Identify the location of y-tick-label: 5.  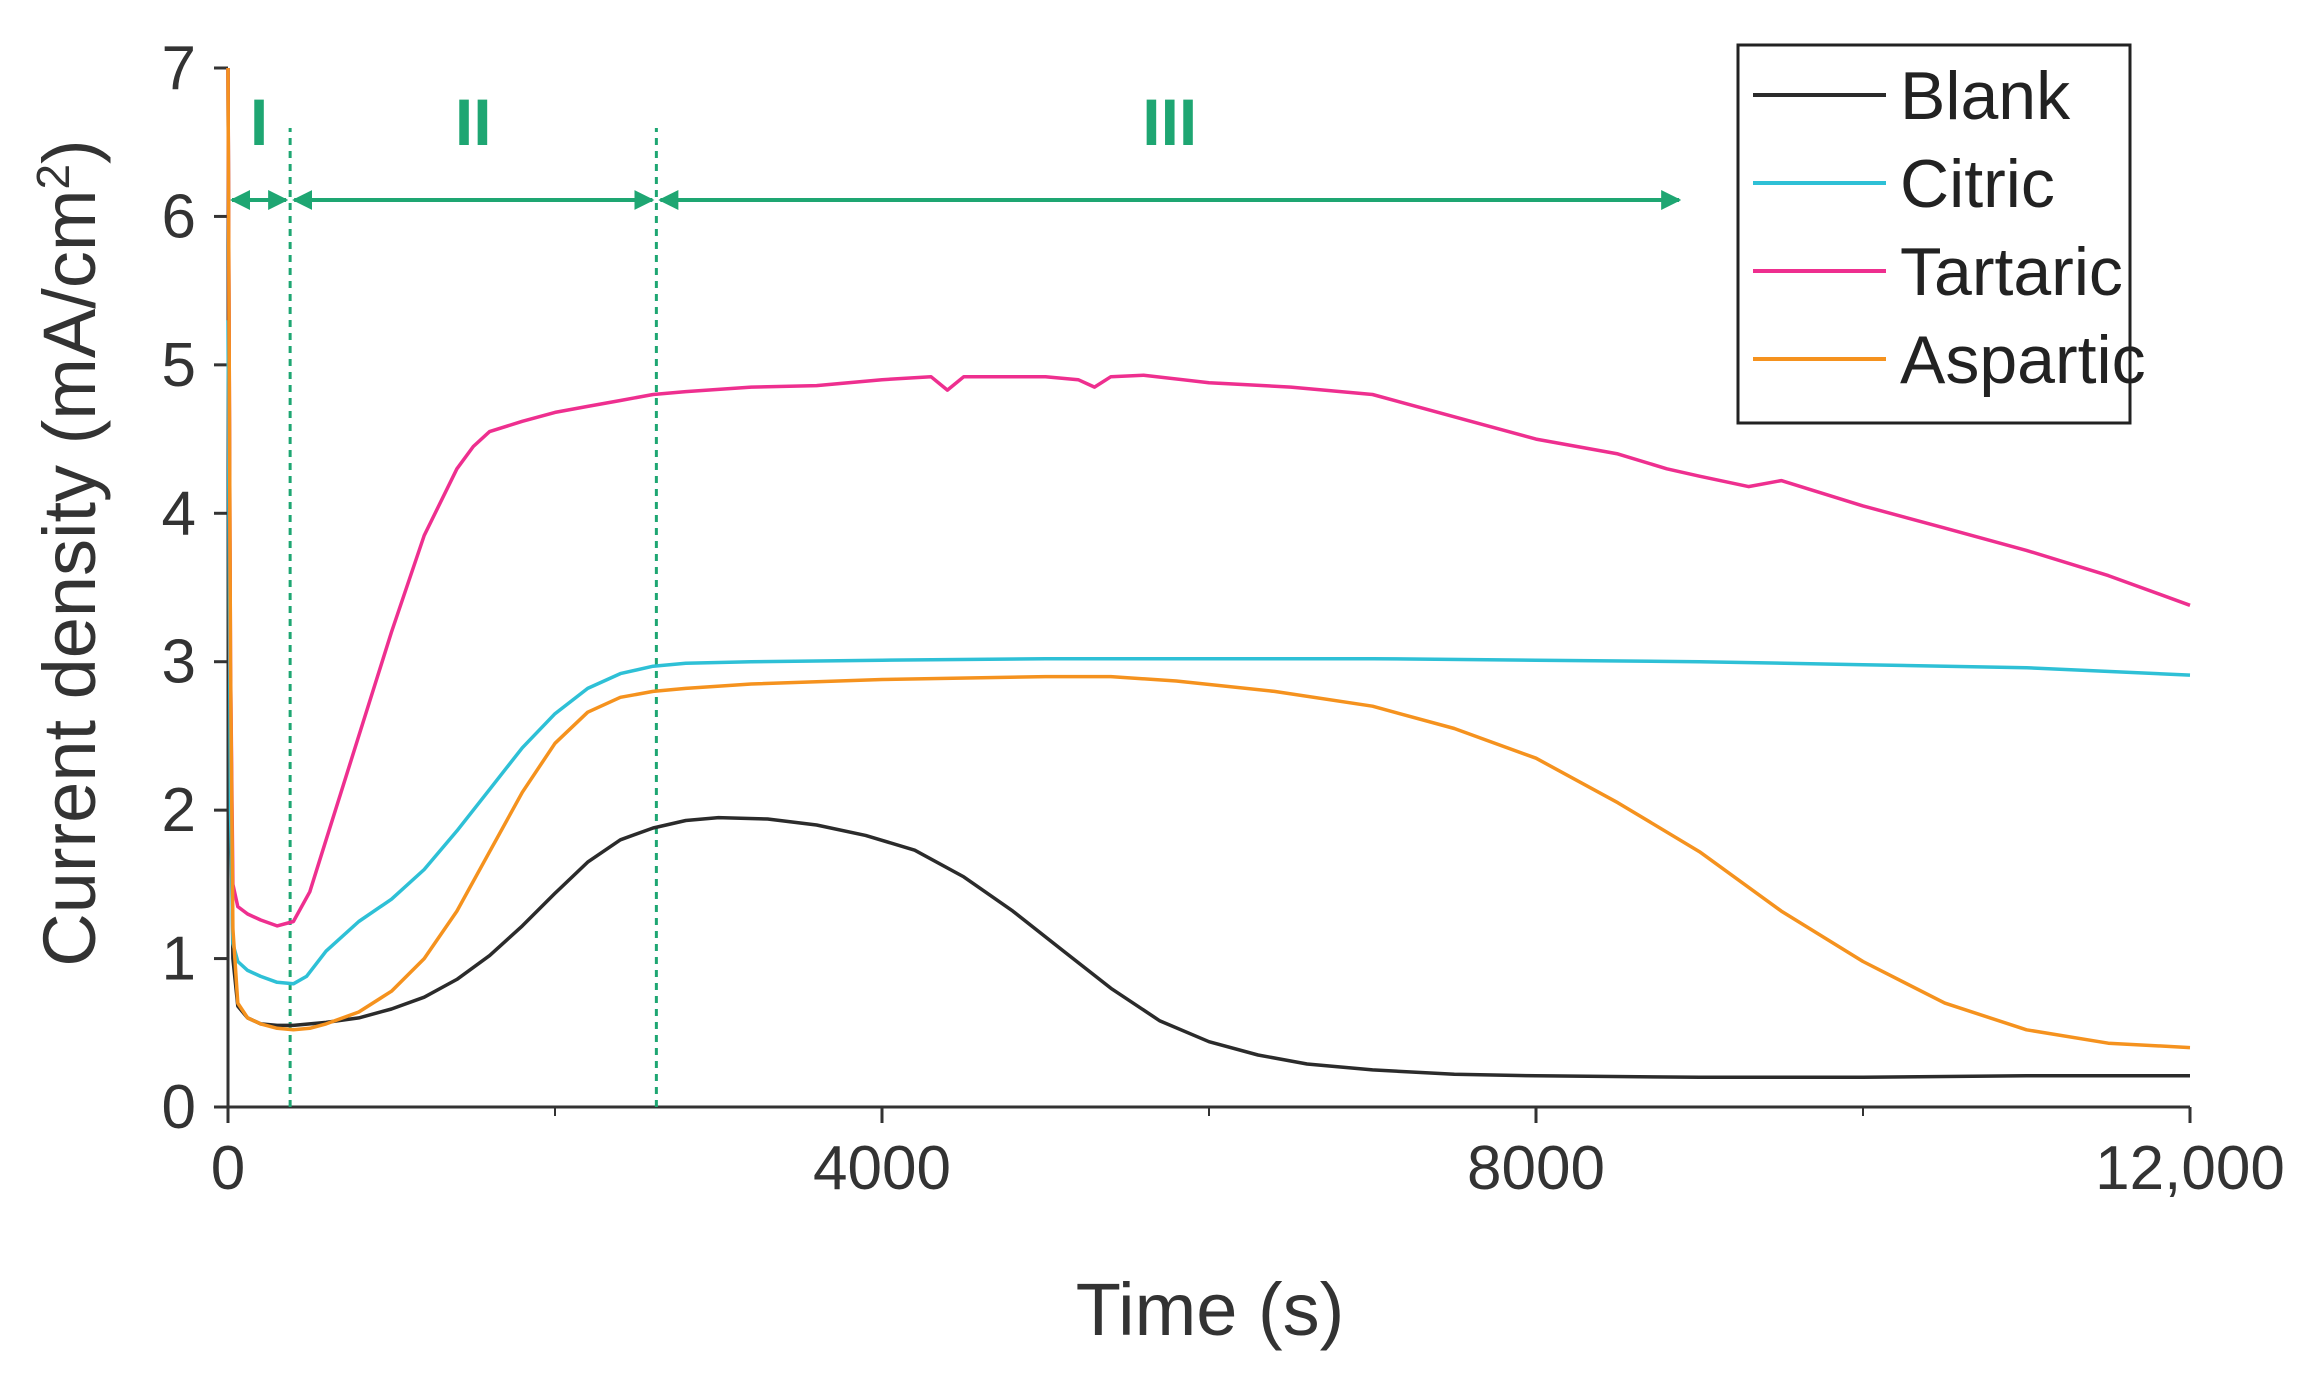
(179, 365).